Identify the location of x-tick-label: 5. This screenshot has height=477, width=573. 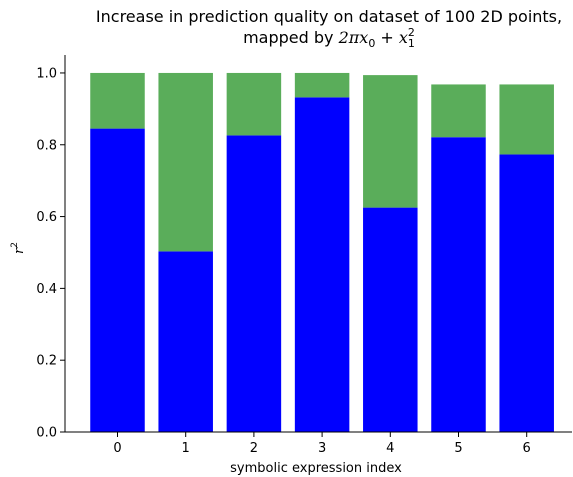
(458, 448).